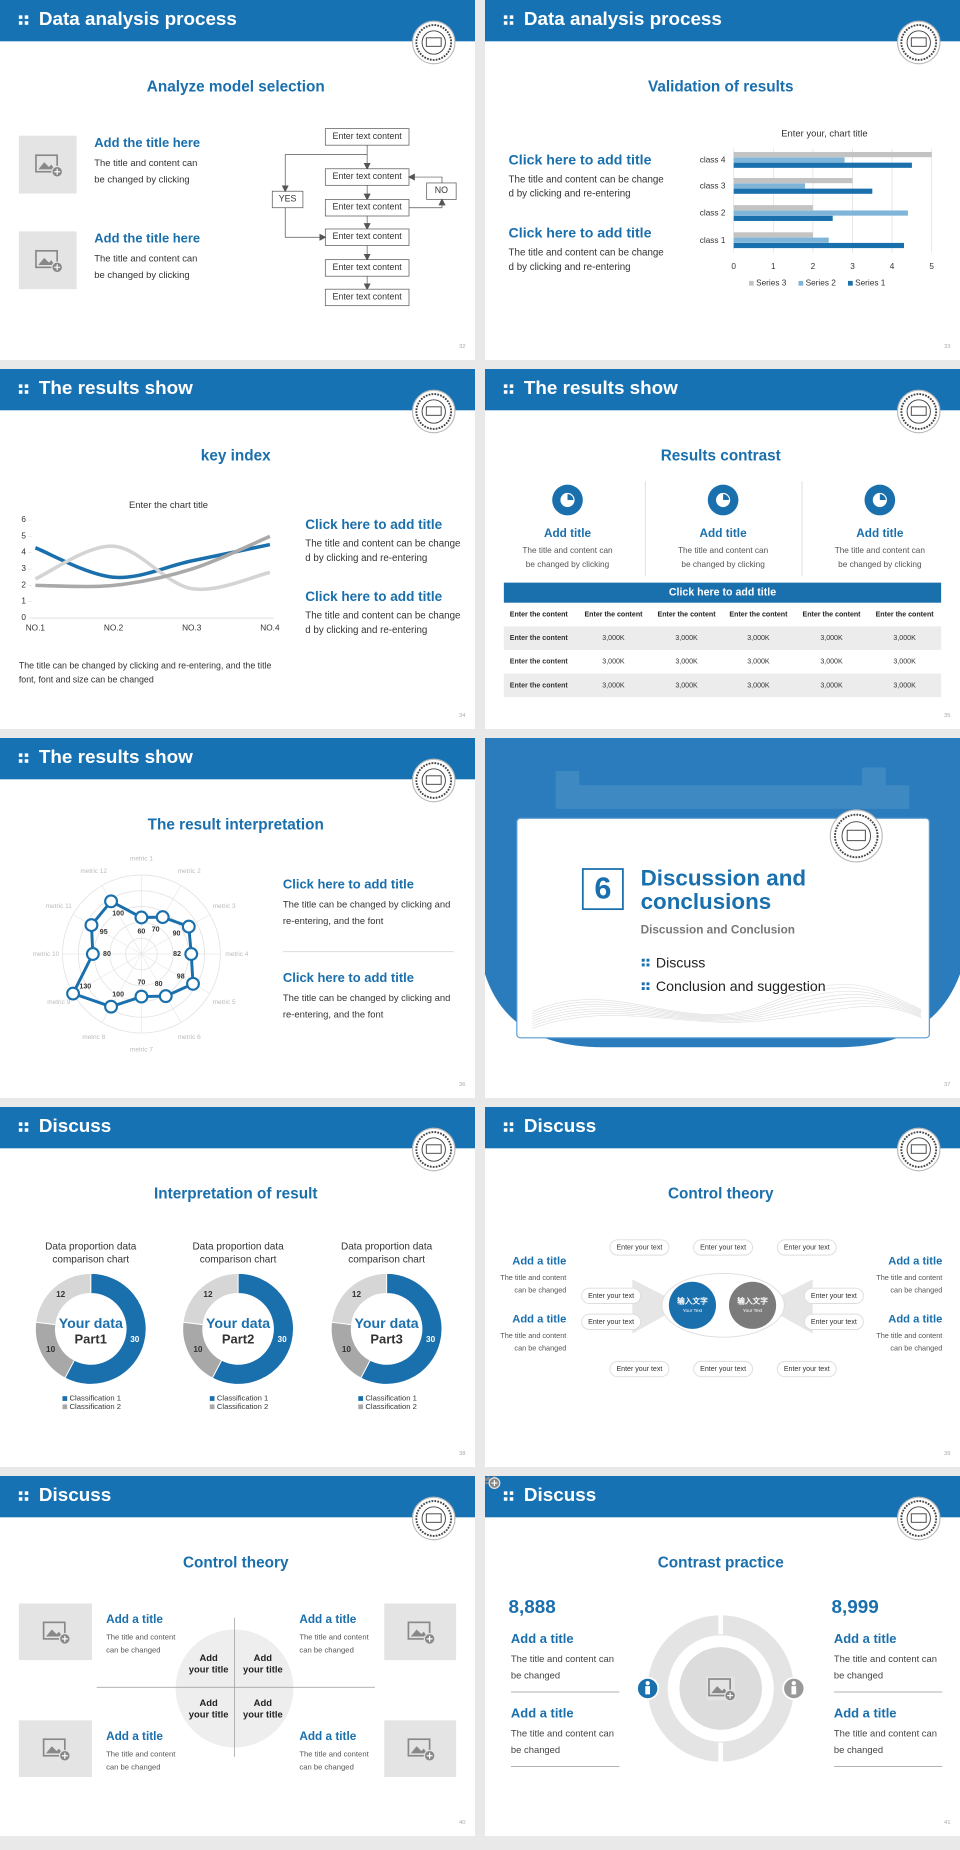 The image size is (960, 1850). Describe the element at coordinates (639, 1247) in the screenshot. I see `pill-text: Enter your text` at that location.